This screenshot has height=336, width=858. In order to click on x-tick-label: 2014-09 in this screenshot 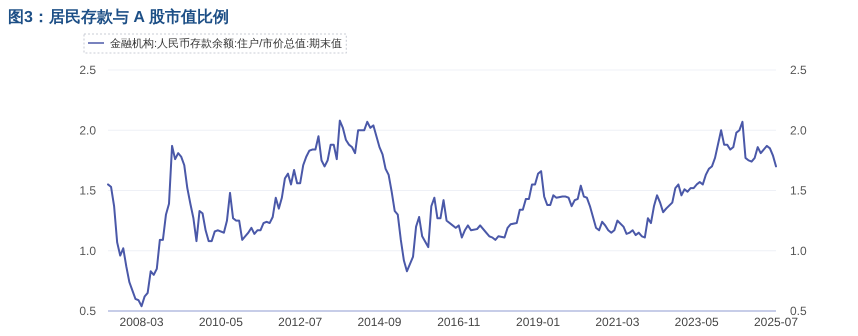, I will do `click(379, 322)`.